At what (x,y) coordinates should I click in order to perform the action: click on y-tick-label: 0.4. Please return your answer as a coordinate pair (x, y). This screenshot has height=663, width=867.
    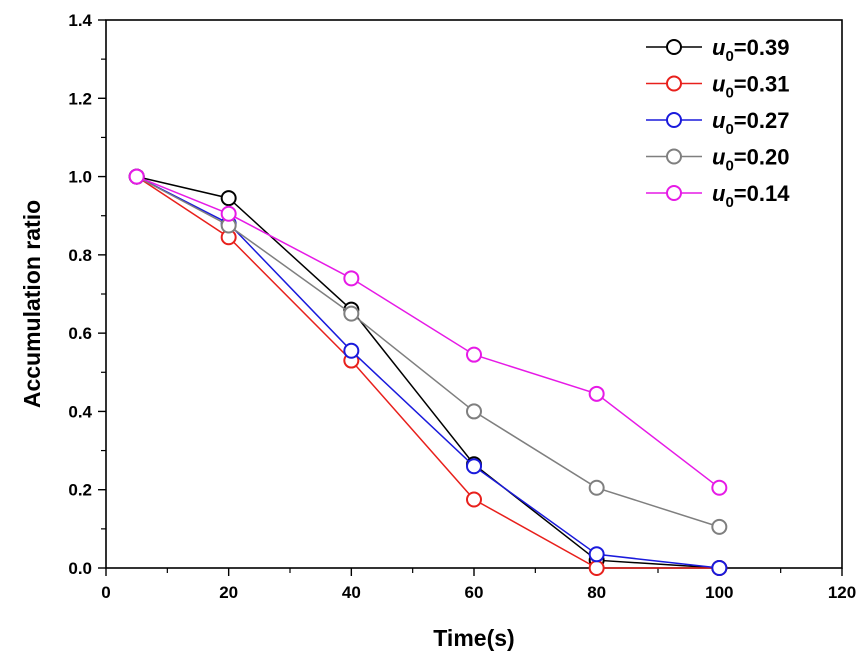
    Looking at the image, I should click on (80, 411).